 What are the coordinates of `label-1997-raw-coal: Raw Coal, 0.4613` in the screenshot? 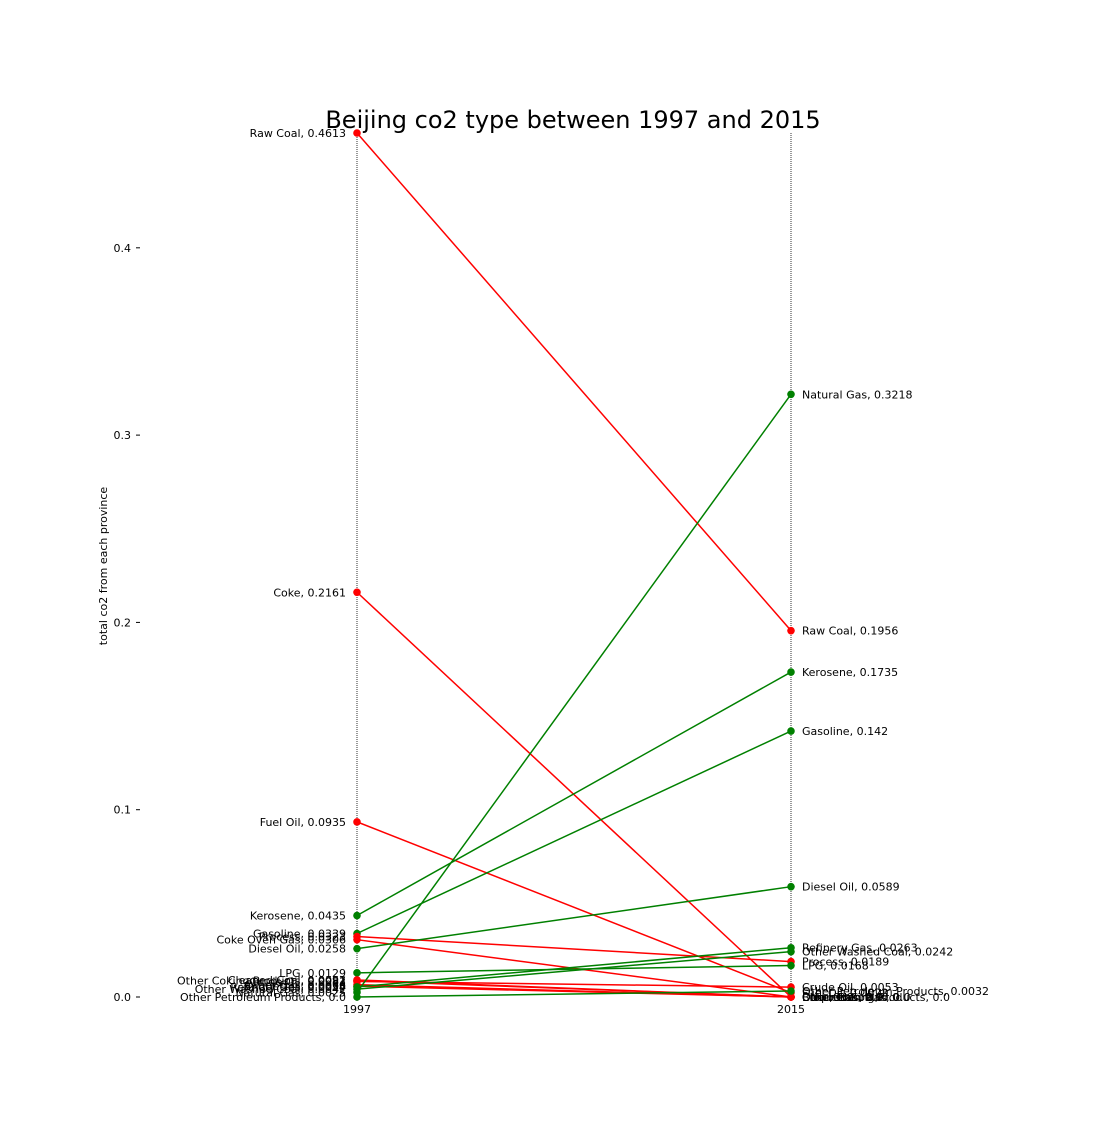 It's located at (298, 133).